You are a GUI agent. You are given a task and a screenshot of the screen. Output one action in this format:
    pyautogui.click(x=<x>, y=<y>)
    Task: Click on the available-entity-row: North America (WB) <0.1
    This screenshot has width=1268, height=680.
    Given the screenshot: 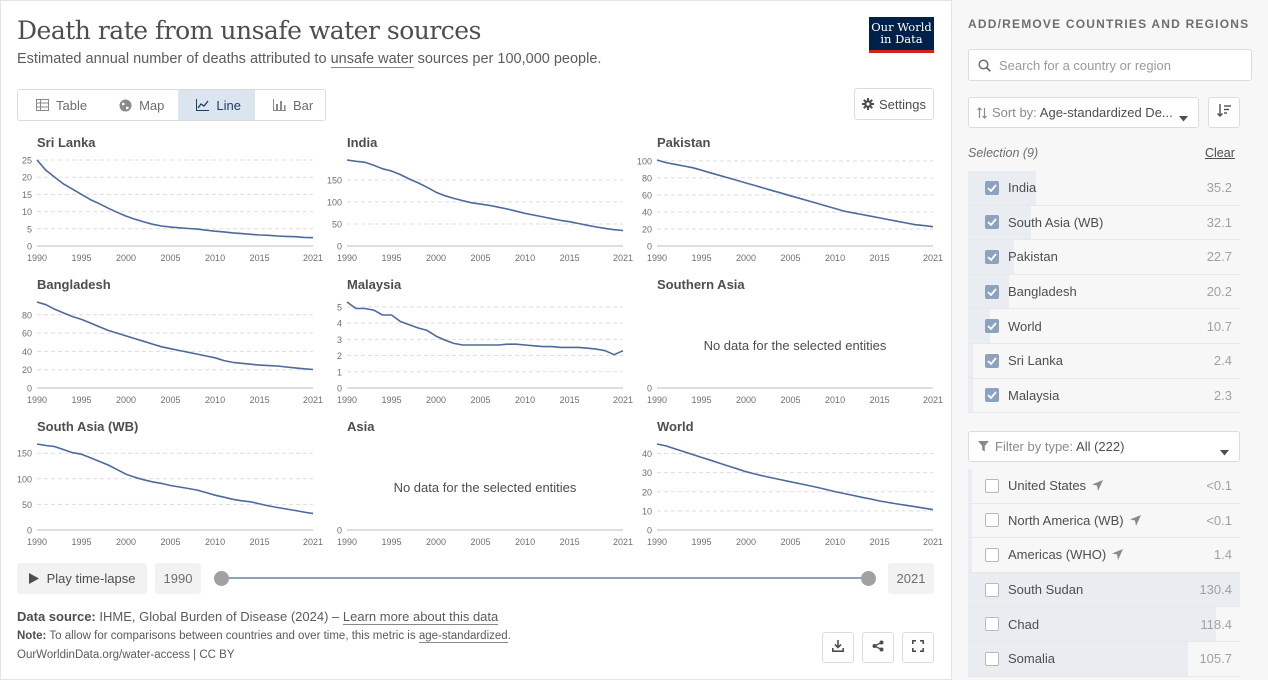 What is the action you would take?
    pyautogui.click(x=1104, y=521)
    